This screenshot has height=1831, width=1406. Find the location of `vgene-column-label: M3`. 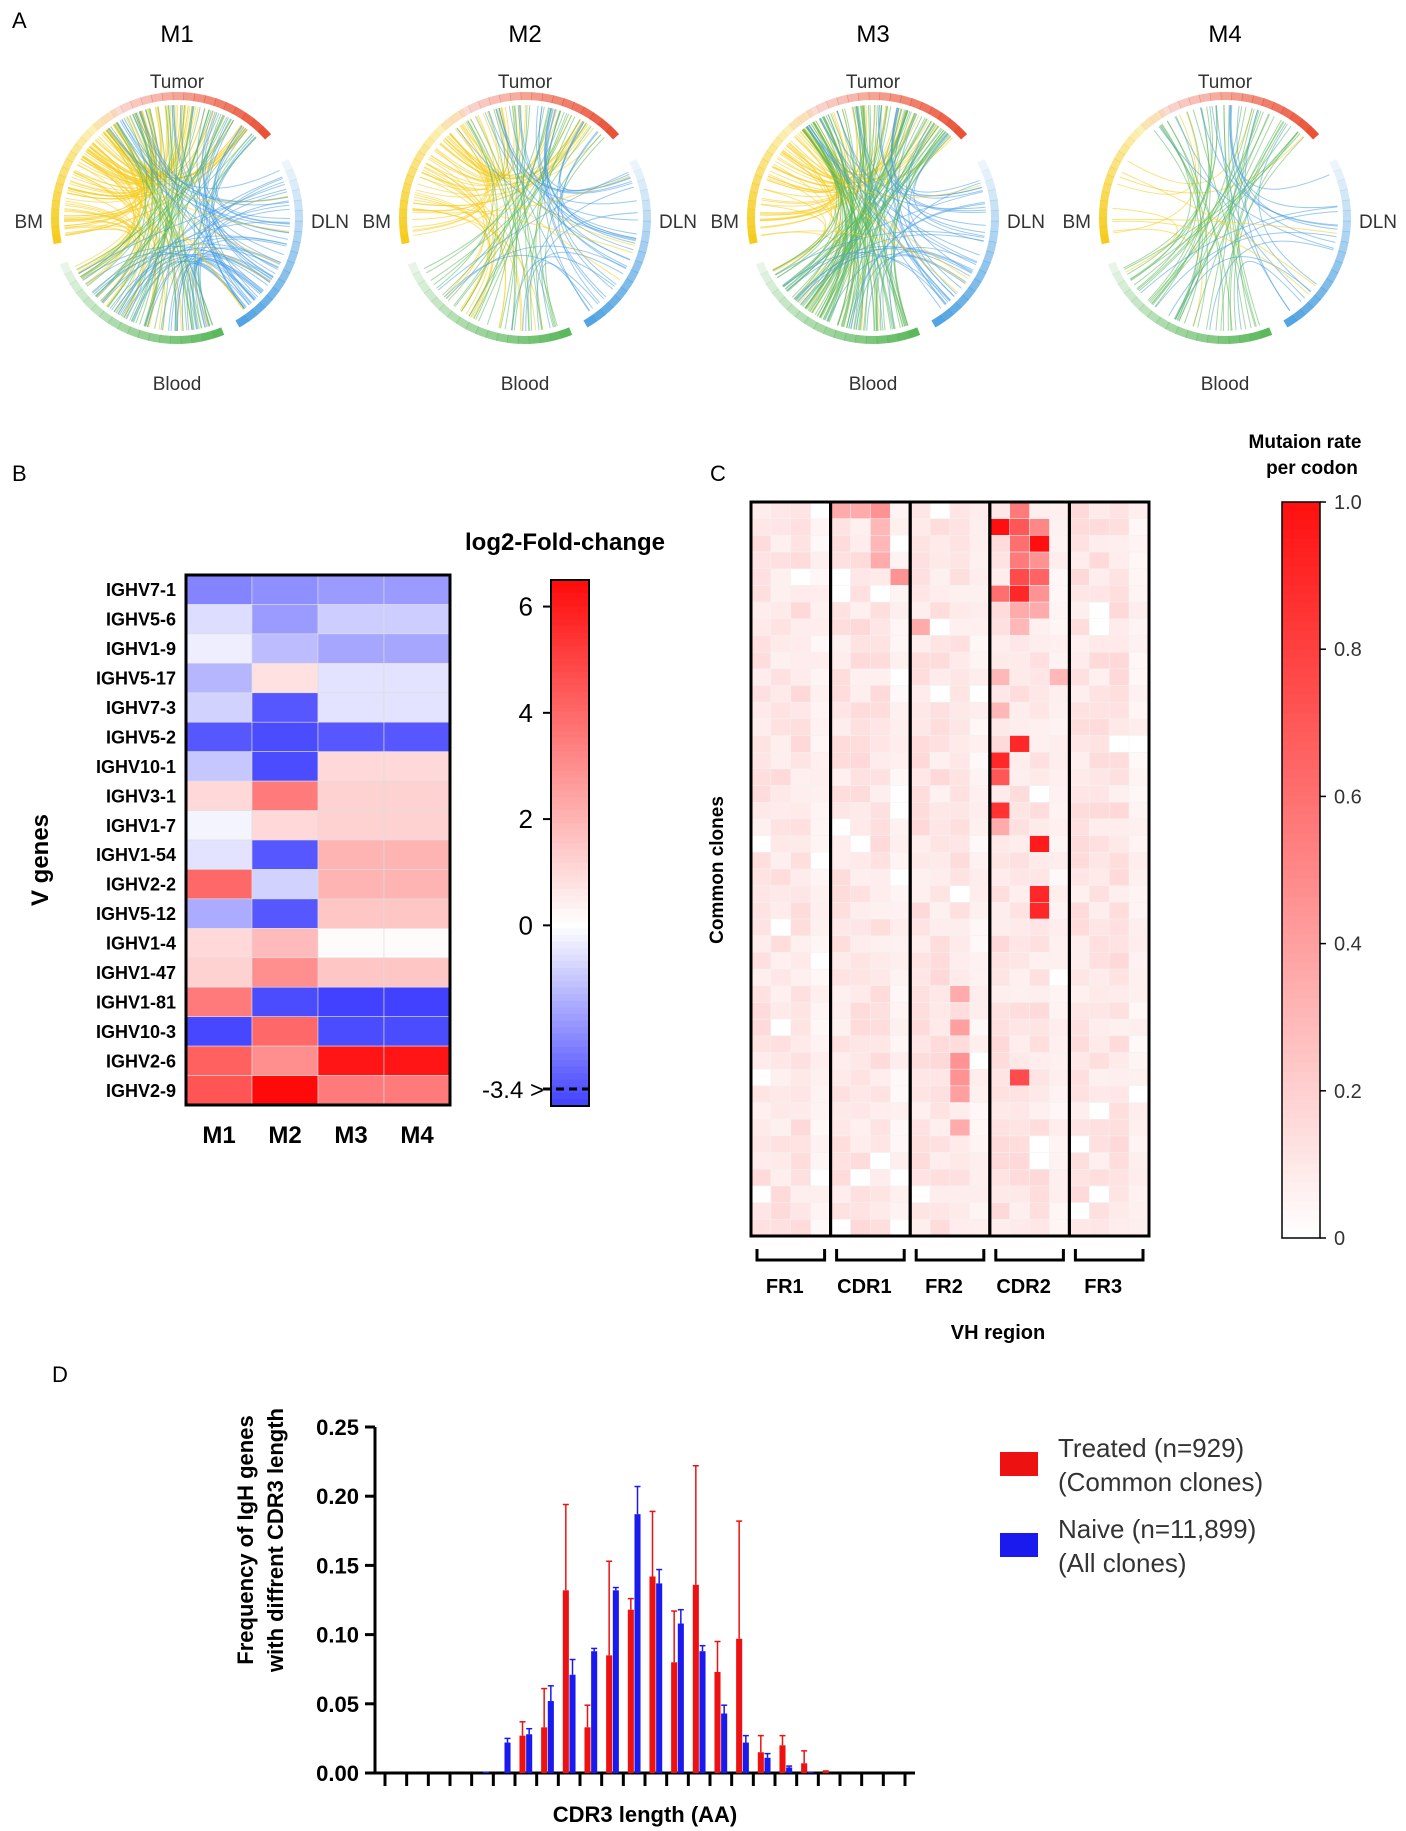

vgene-column-label: M3 is located at coordinates (350, 1135).